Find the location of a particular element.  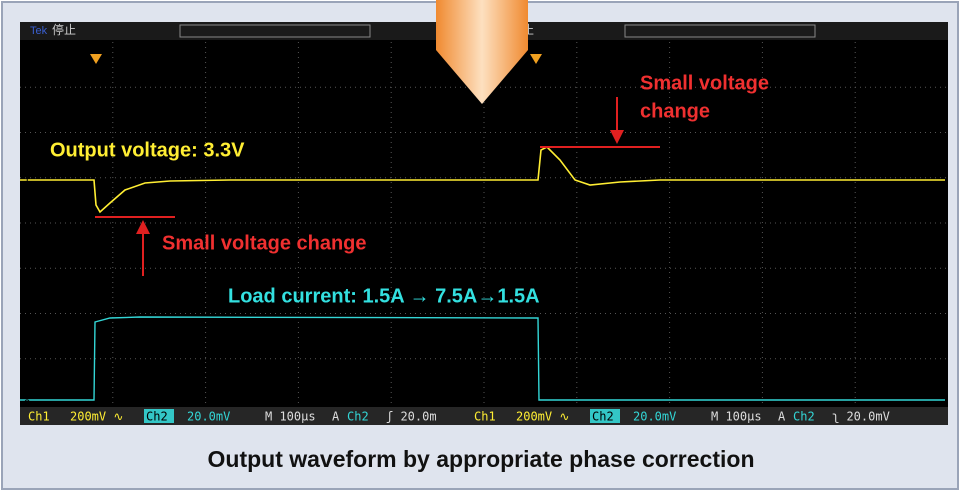

brand: Tek is located at coordinates (39, 31).